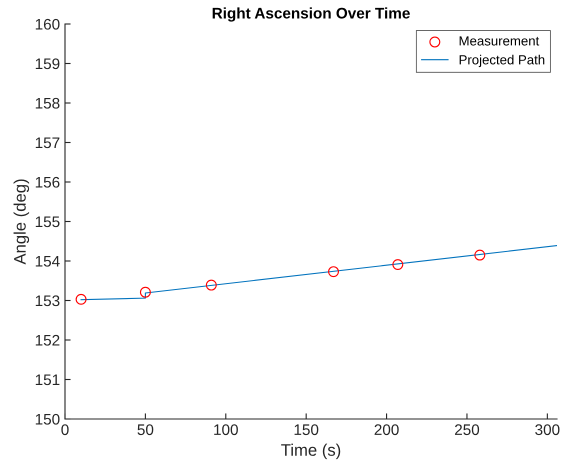  Describe the element at coordinates (48, 380) in the screenshot. I see `y-tick-label: 151` at that location.